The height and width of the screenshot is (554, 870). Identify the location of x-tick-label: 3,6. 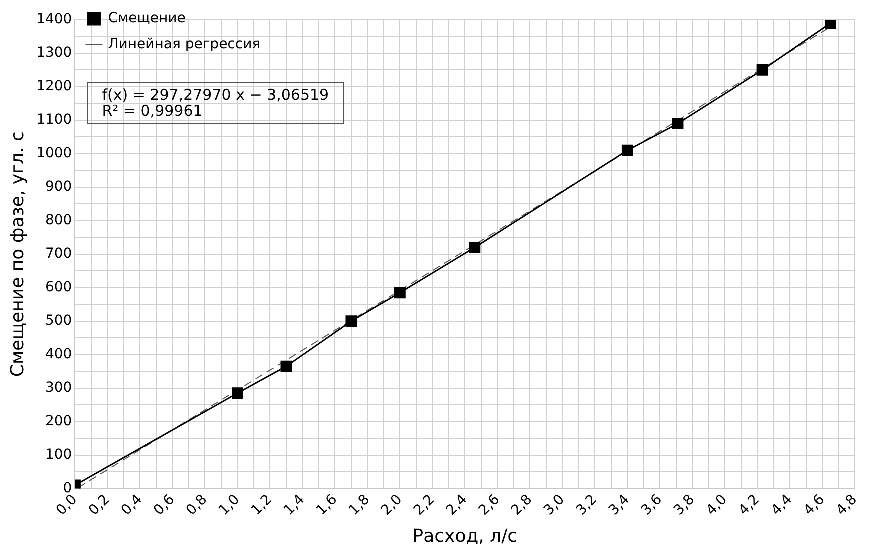
(652, 505).